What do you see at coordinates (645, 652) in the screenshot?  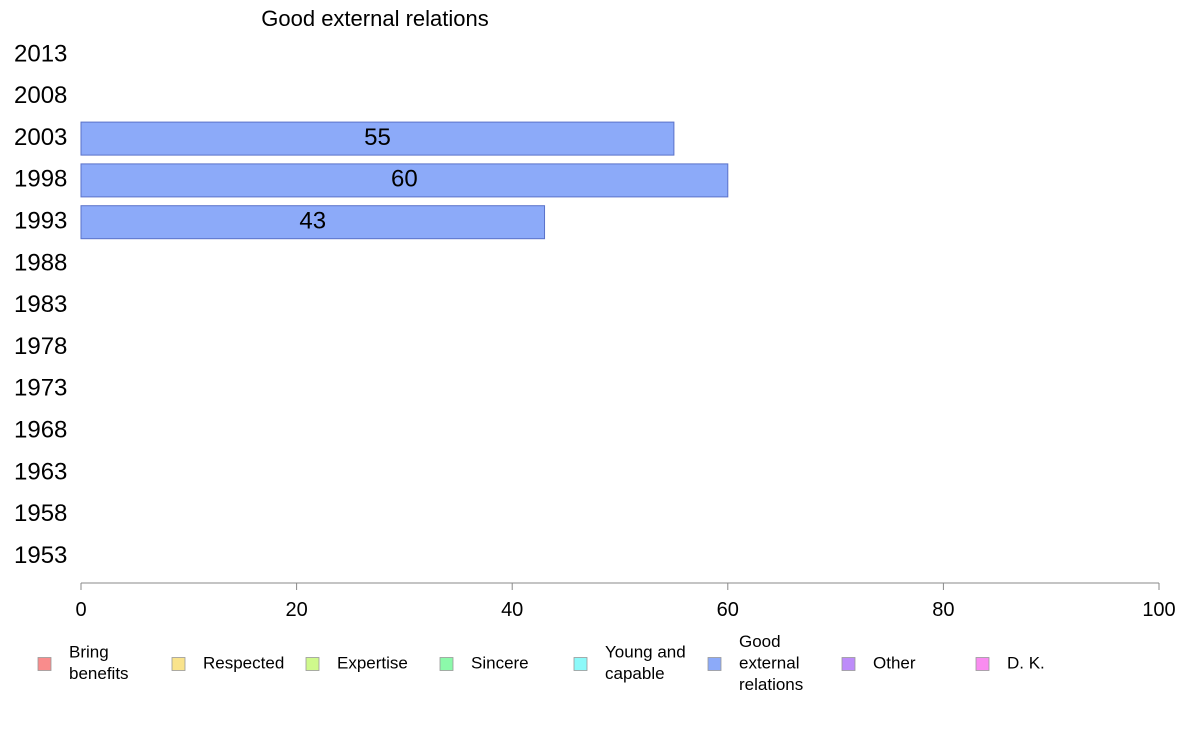 I see `legend-label: Young and` at bounding box center [645, 652].